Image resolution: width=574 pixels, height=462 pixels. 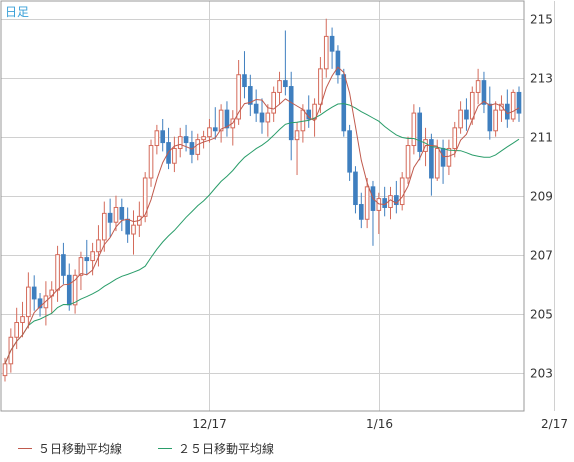 I want to click on y-axis: 215 213 211 209 207 205 203, so click(x=541, y=197).